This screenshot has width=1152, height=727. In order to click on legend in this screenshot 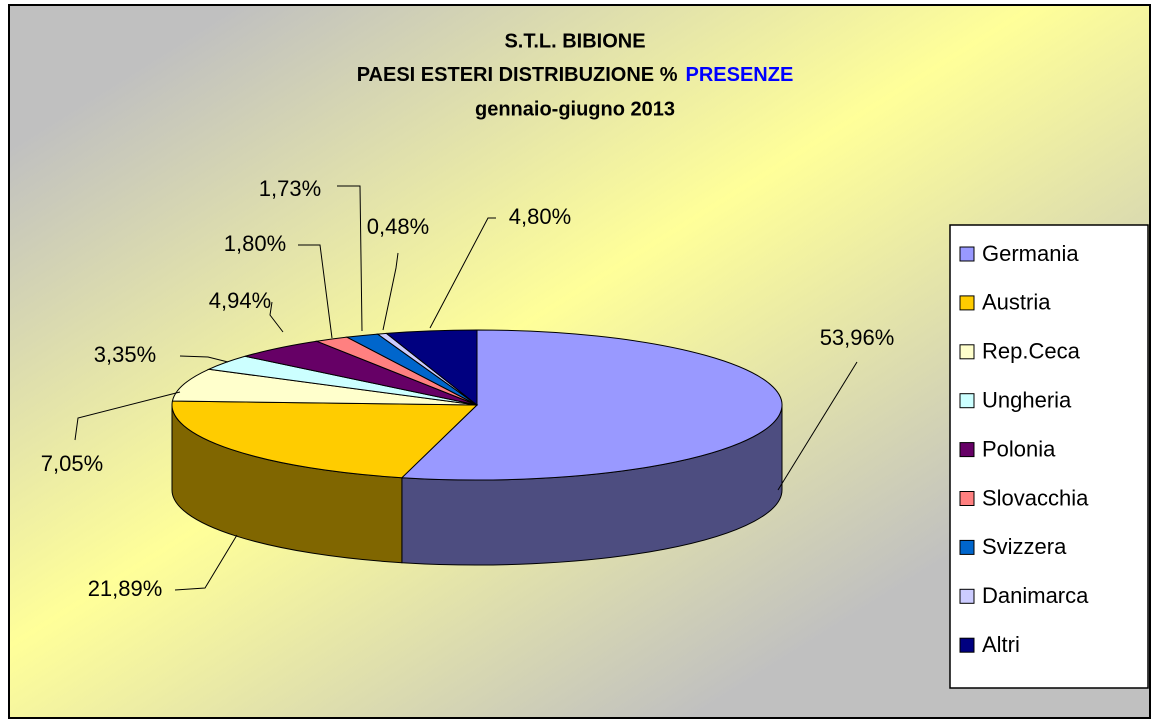, I will do `click(1049, 456)`.